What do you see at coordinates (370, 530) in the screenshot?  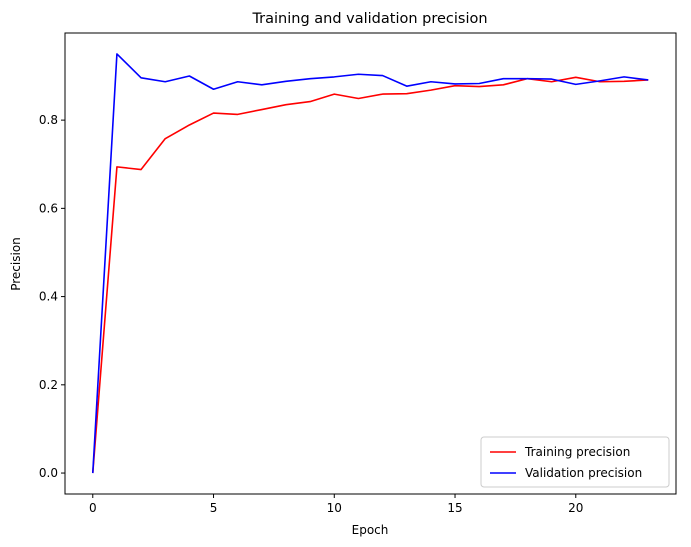 I see `x-axis-label: Epoch` at bounding box center [370, 530].